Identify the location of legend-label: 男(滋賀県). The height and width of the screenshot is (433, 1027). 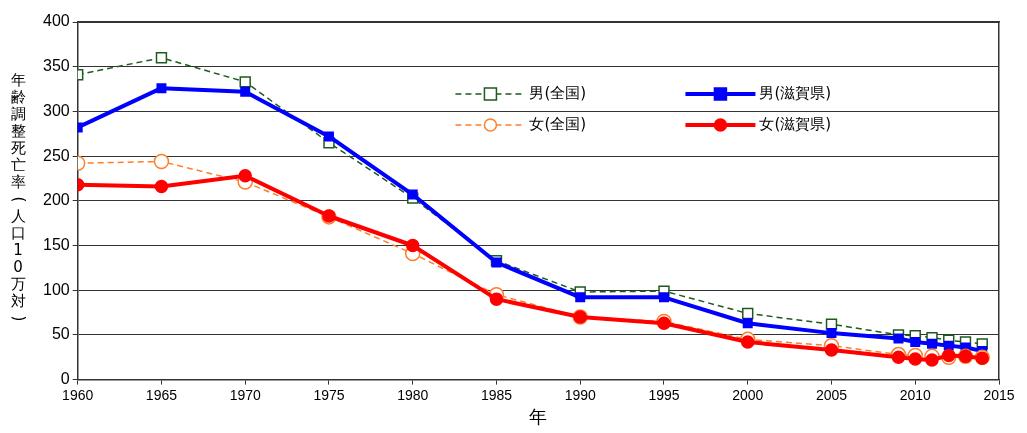
(795, 92).